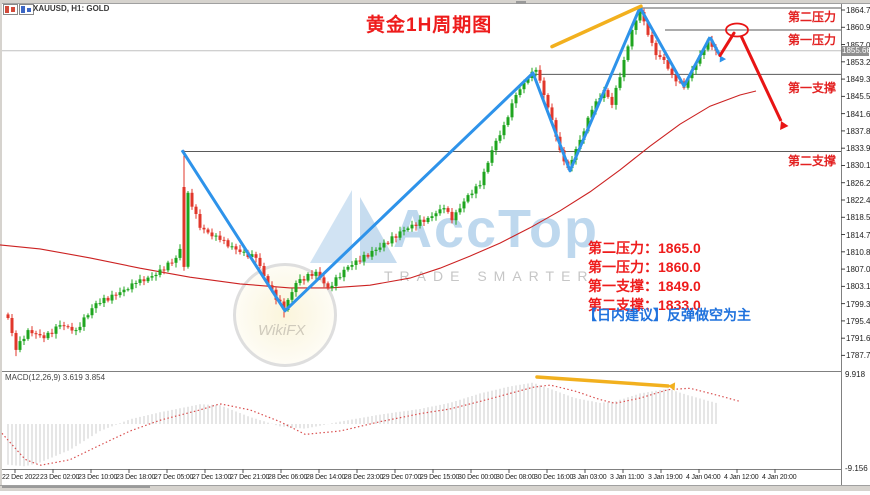 This screenshot has height=495, width=870. I want to click on price-tick-label: 1833.95, so click(858, 149).